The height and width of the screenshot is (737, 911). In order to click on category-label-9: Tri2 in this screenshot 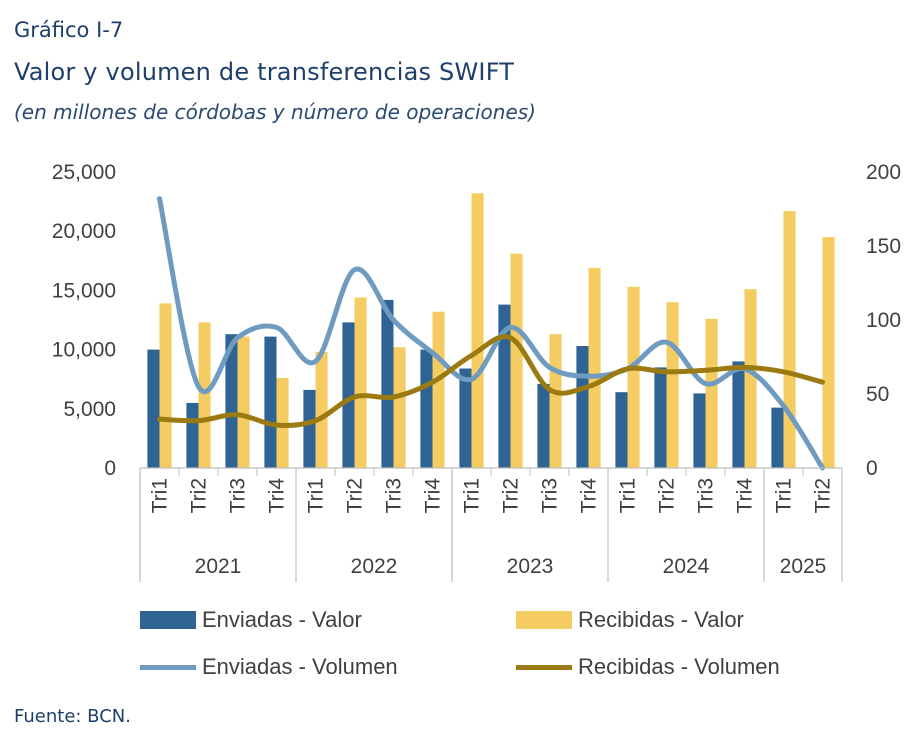, I will do `click(511, 495)`.